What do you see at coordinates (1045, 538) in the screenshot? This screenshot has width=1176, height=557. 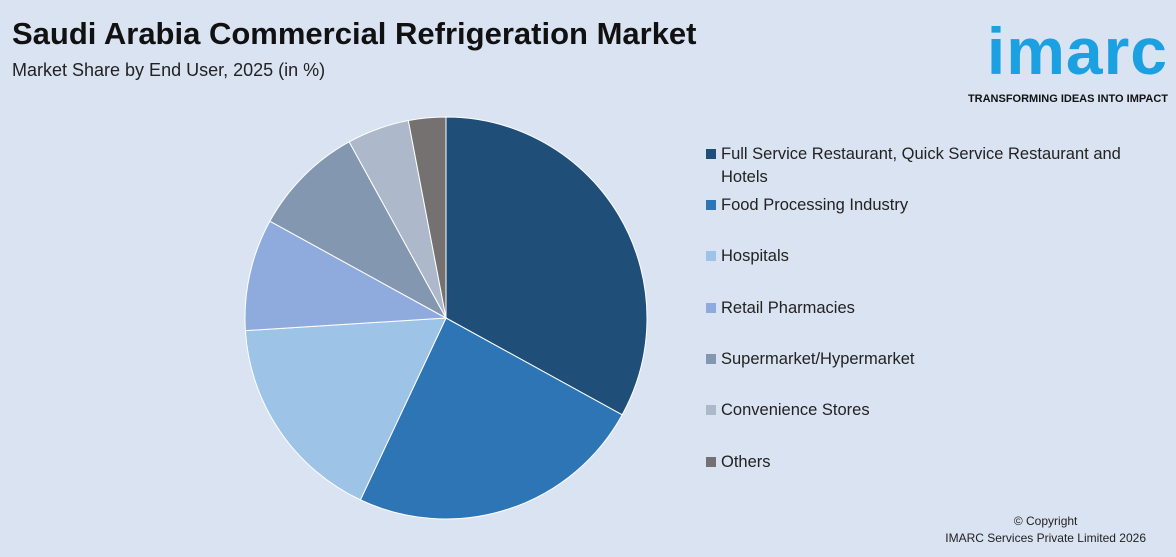 I see `company: IMARC Services Private Limited 2026` at bounding box center [1045, 538].